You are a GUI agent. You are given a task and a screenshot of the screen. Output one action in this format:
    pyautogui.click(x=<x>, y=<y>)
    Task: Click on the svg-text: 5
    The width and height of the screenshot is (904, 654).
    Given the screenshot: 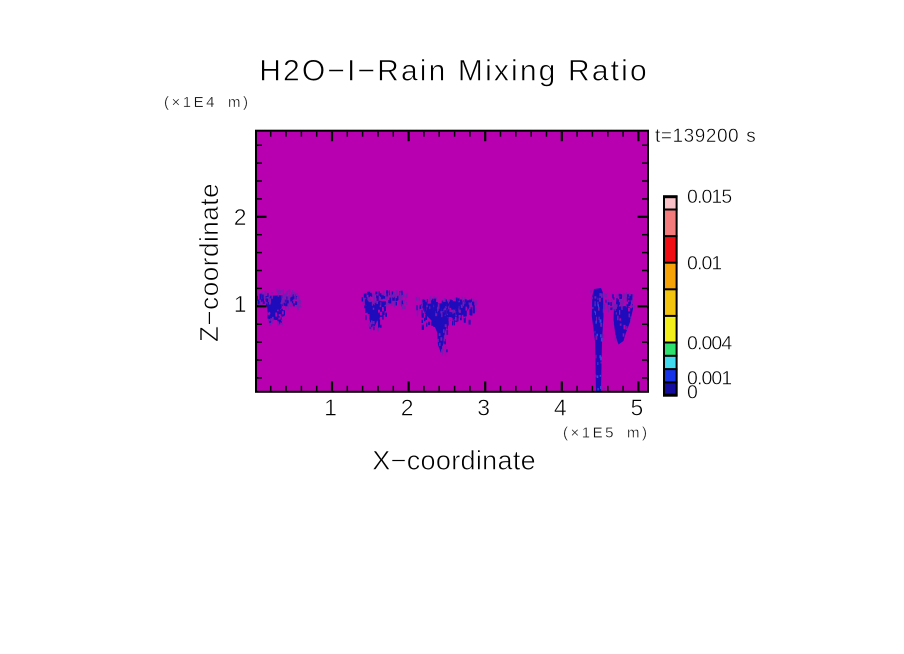 What is the action you would take?
    pyautogui.click(x=637, y=408)
    